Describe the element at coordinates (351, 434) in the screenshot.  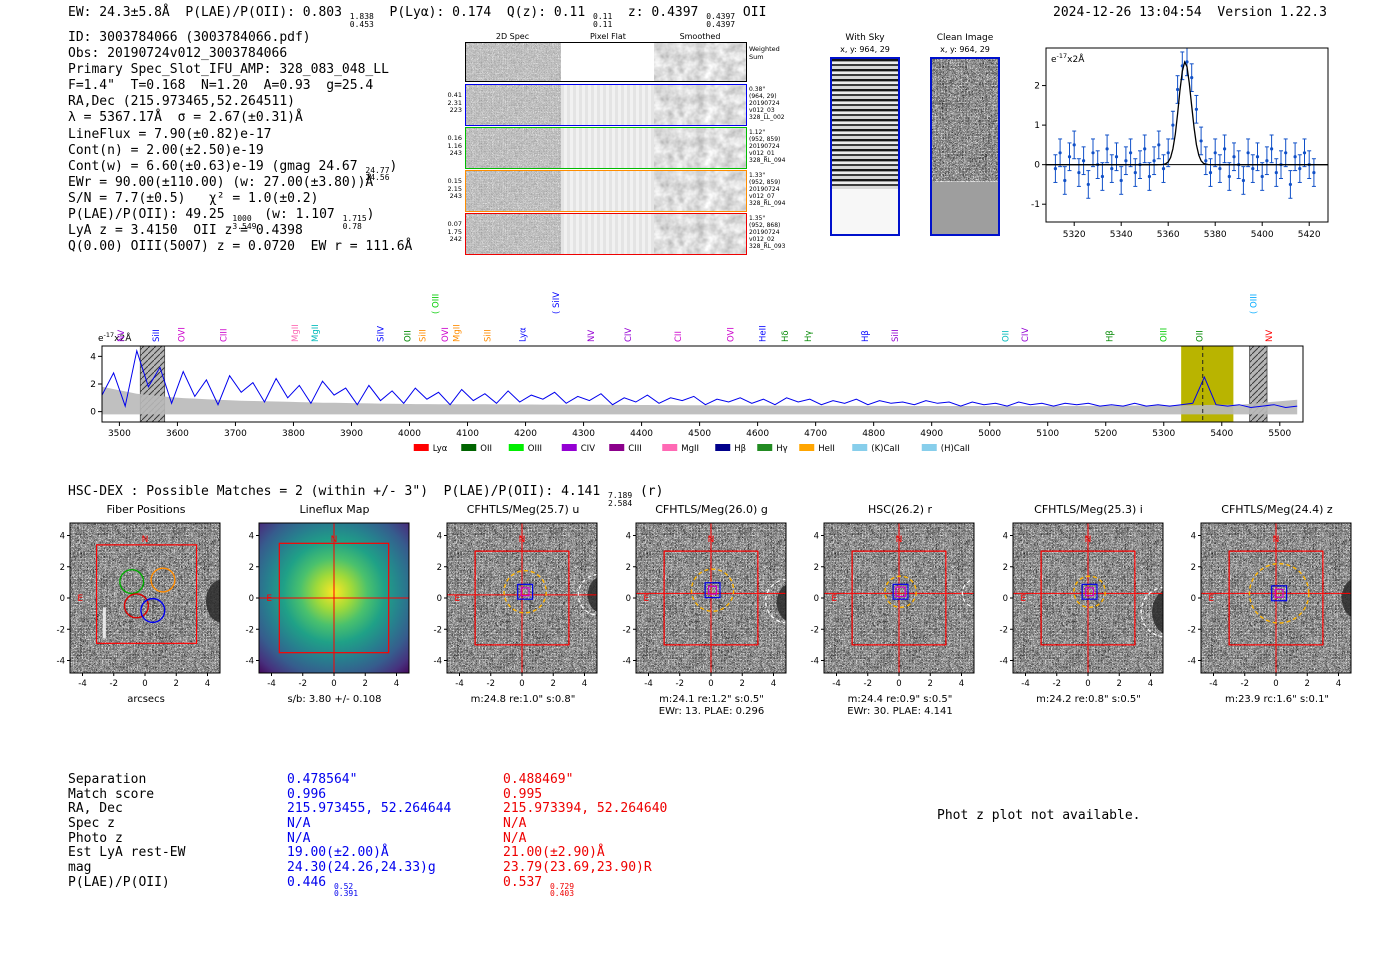
I see `svg-text: 3900` at that location.